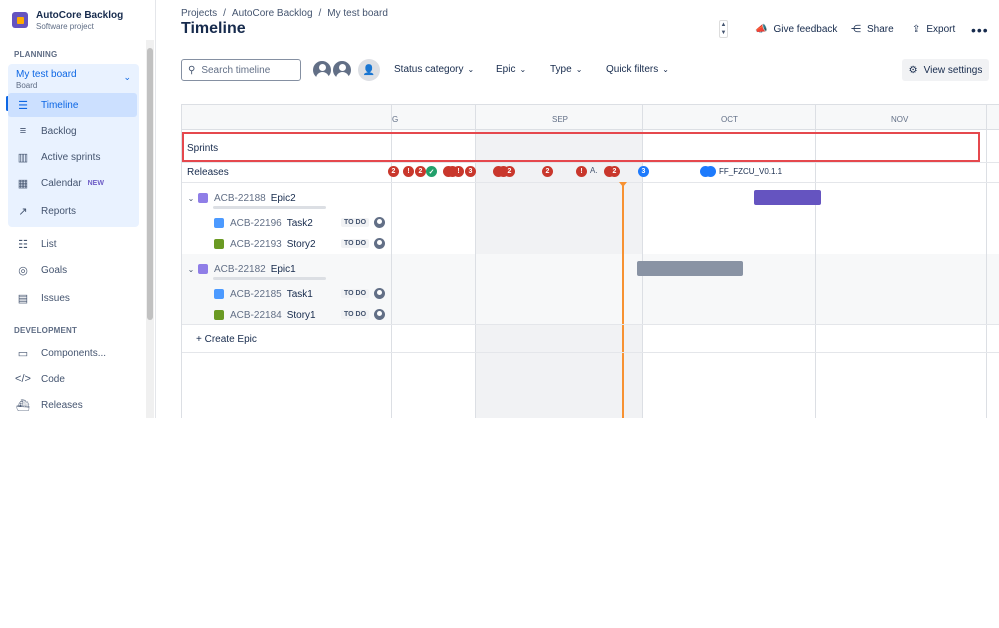  I want to click on issue-row: ACB-22193 Story2, so click(265, 244).